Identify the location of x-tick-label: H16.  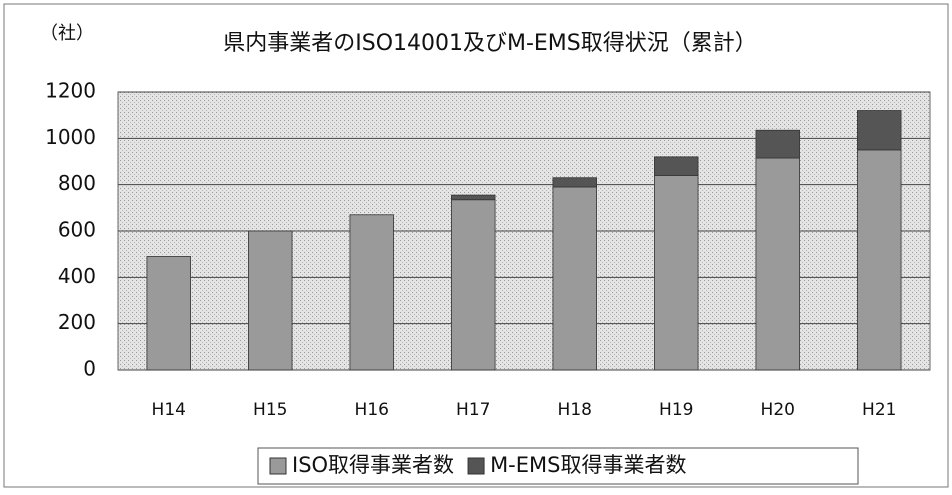
(372, 410).